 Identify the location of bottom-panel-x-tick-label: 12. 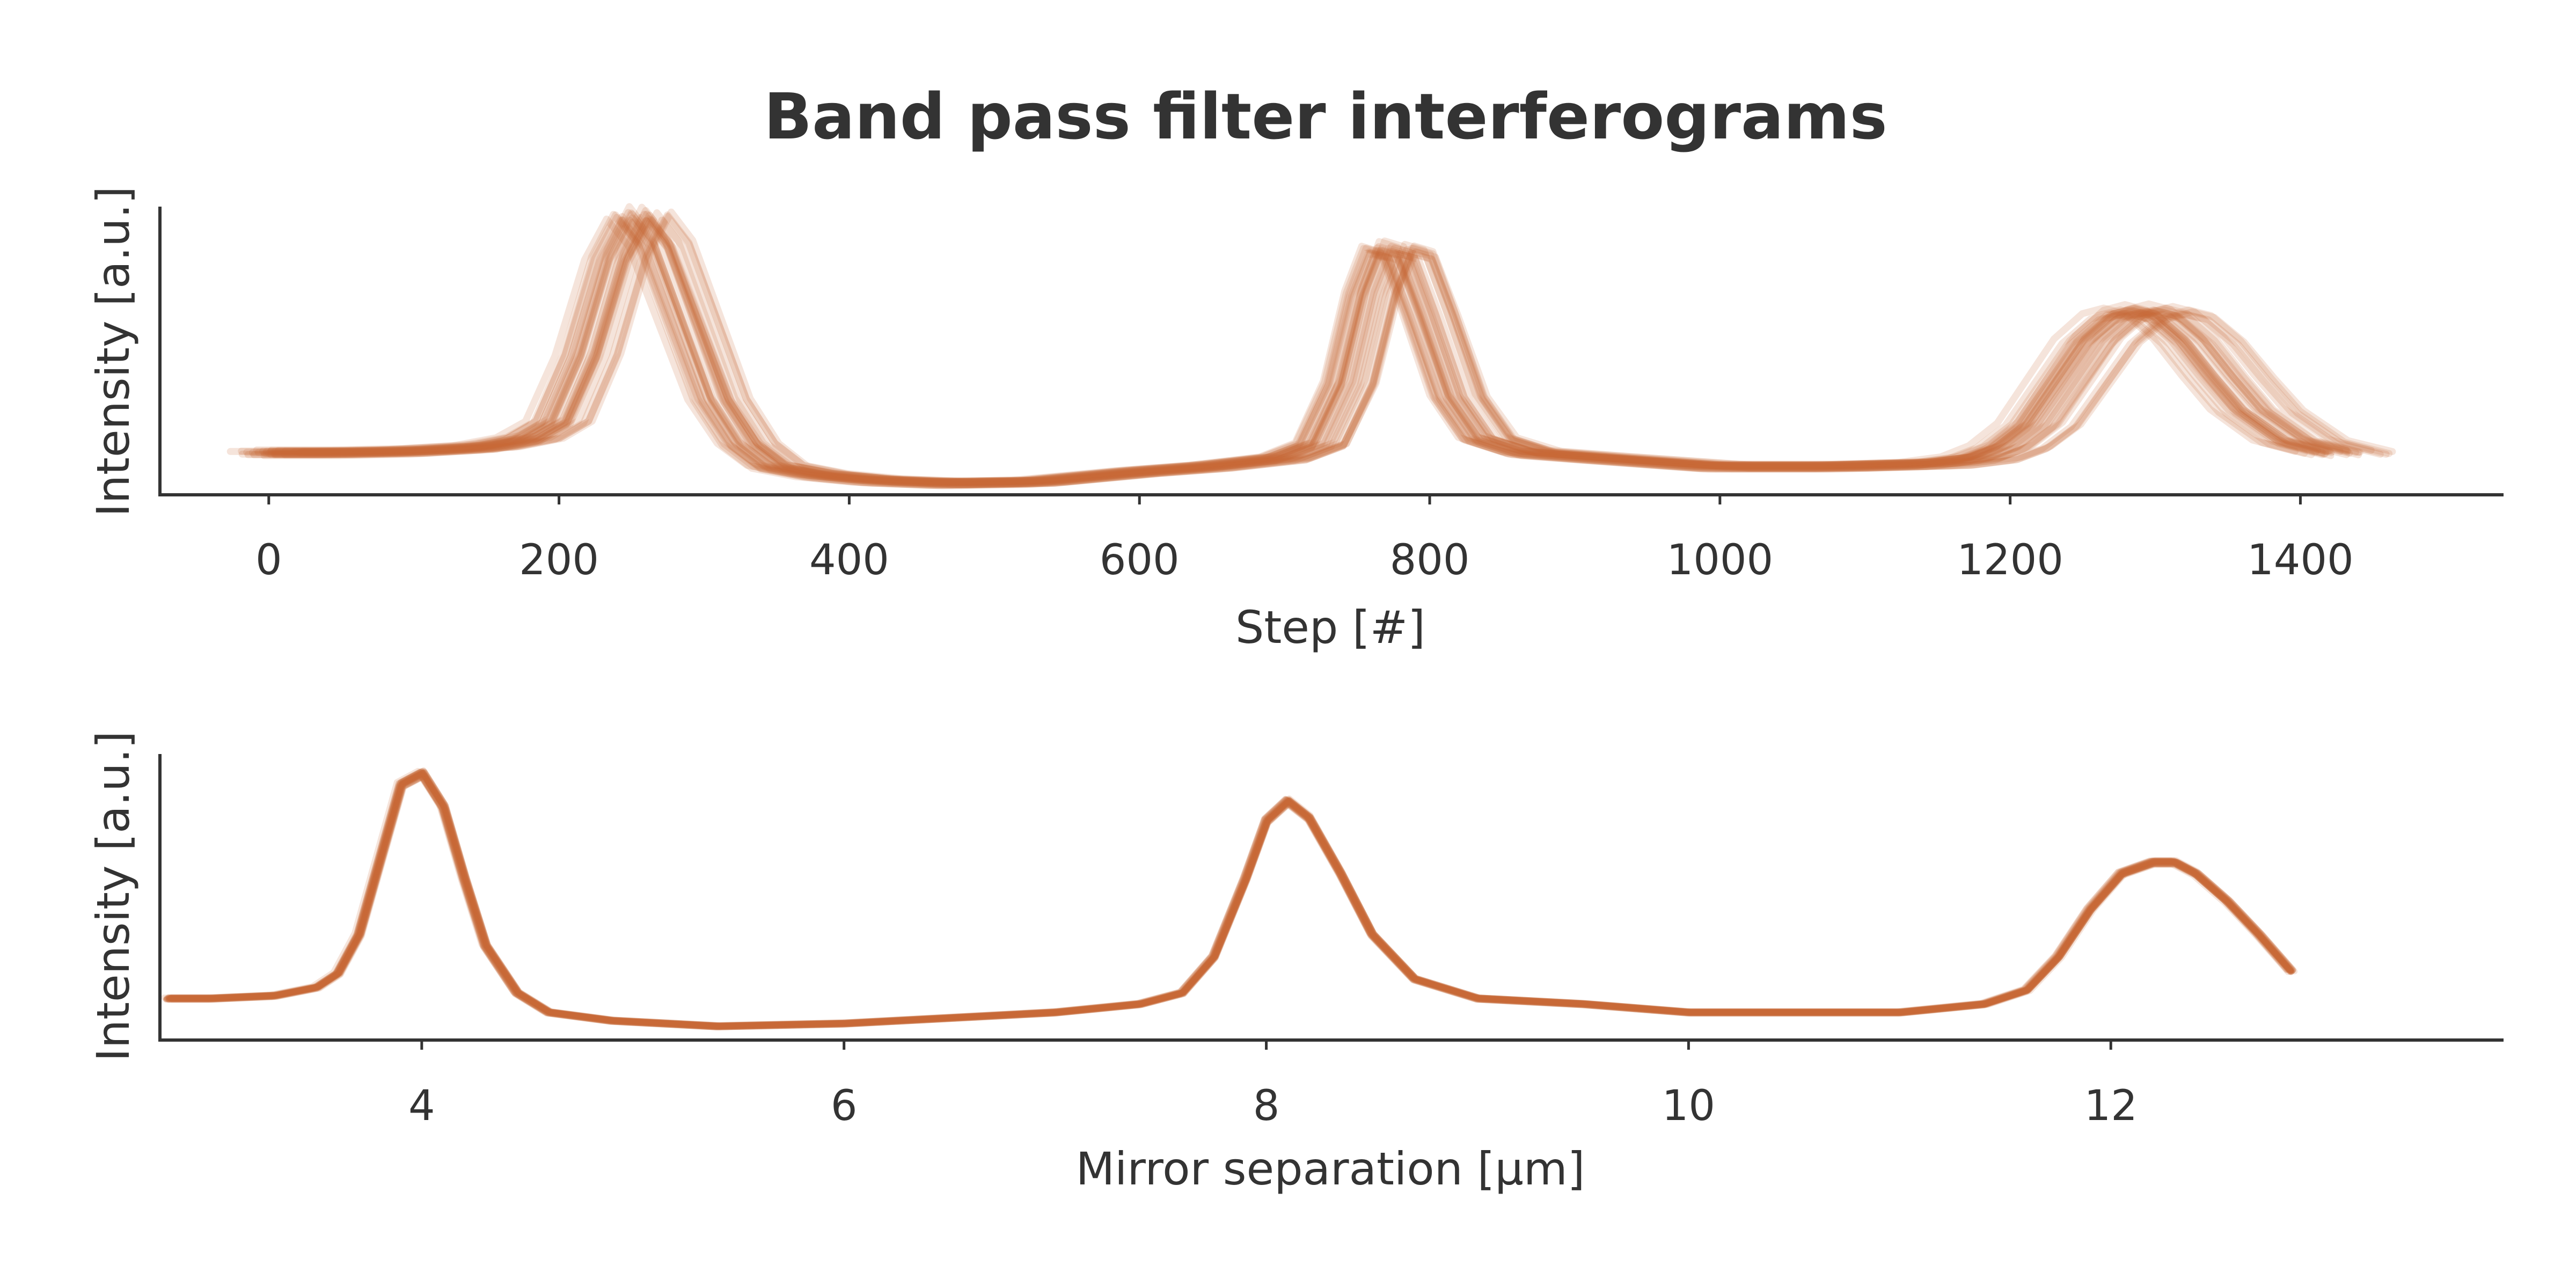
(2111, 1106).